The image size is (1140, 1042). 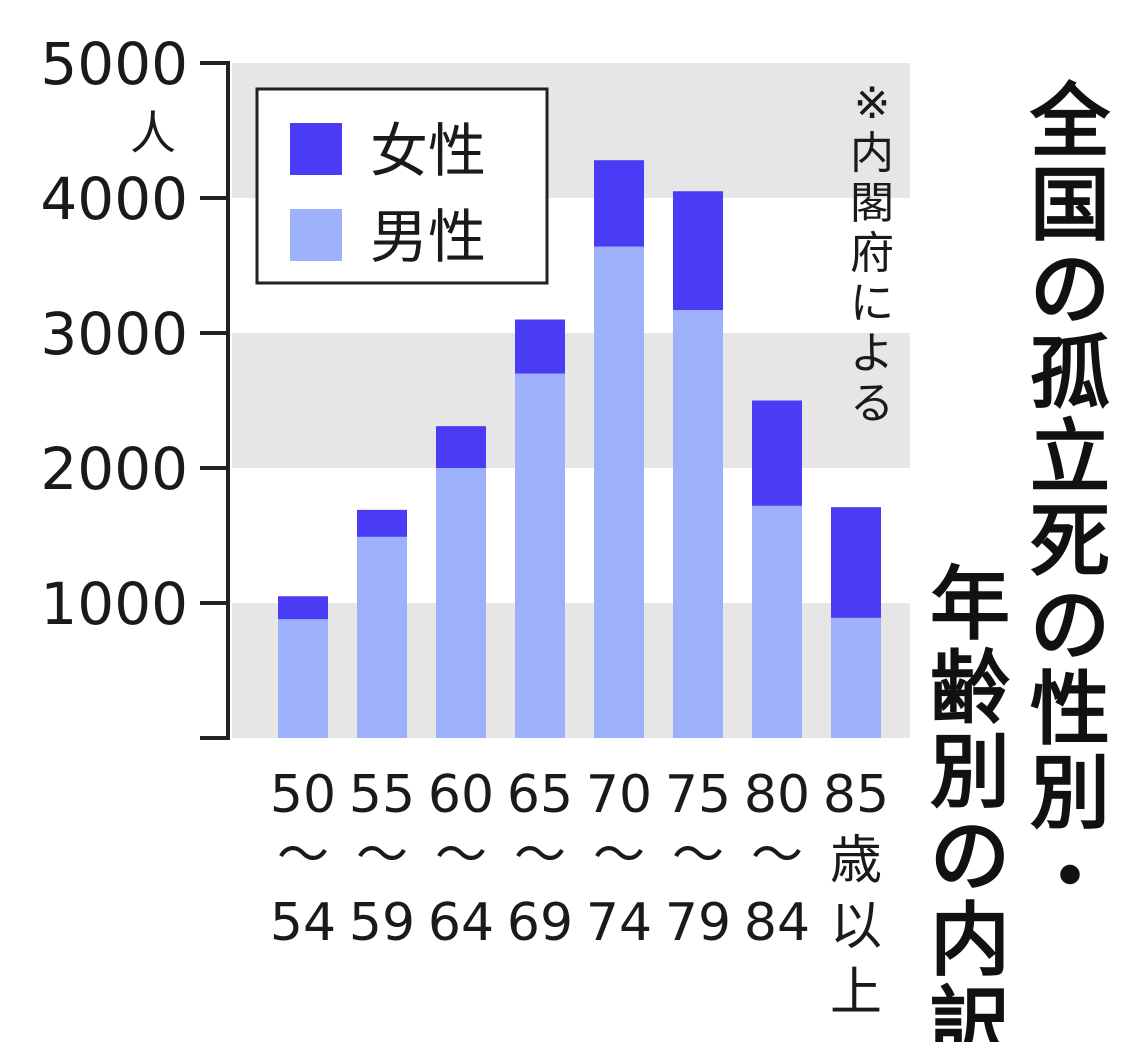 I want to click on x-tick-label: 75, so click(x=698, y=795).